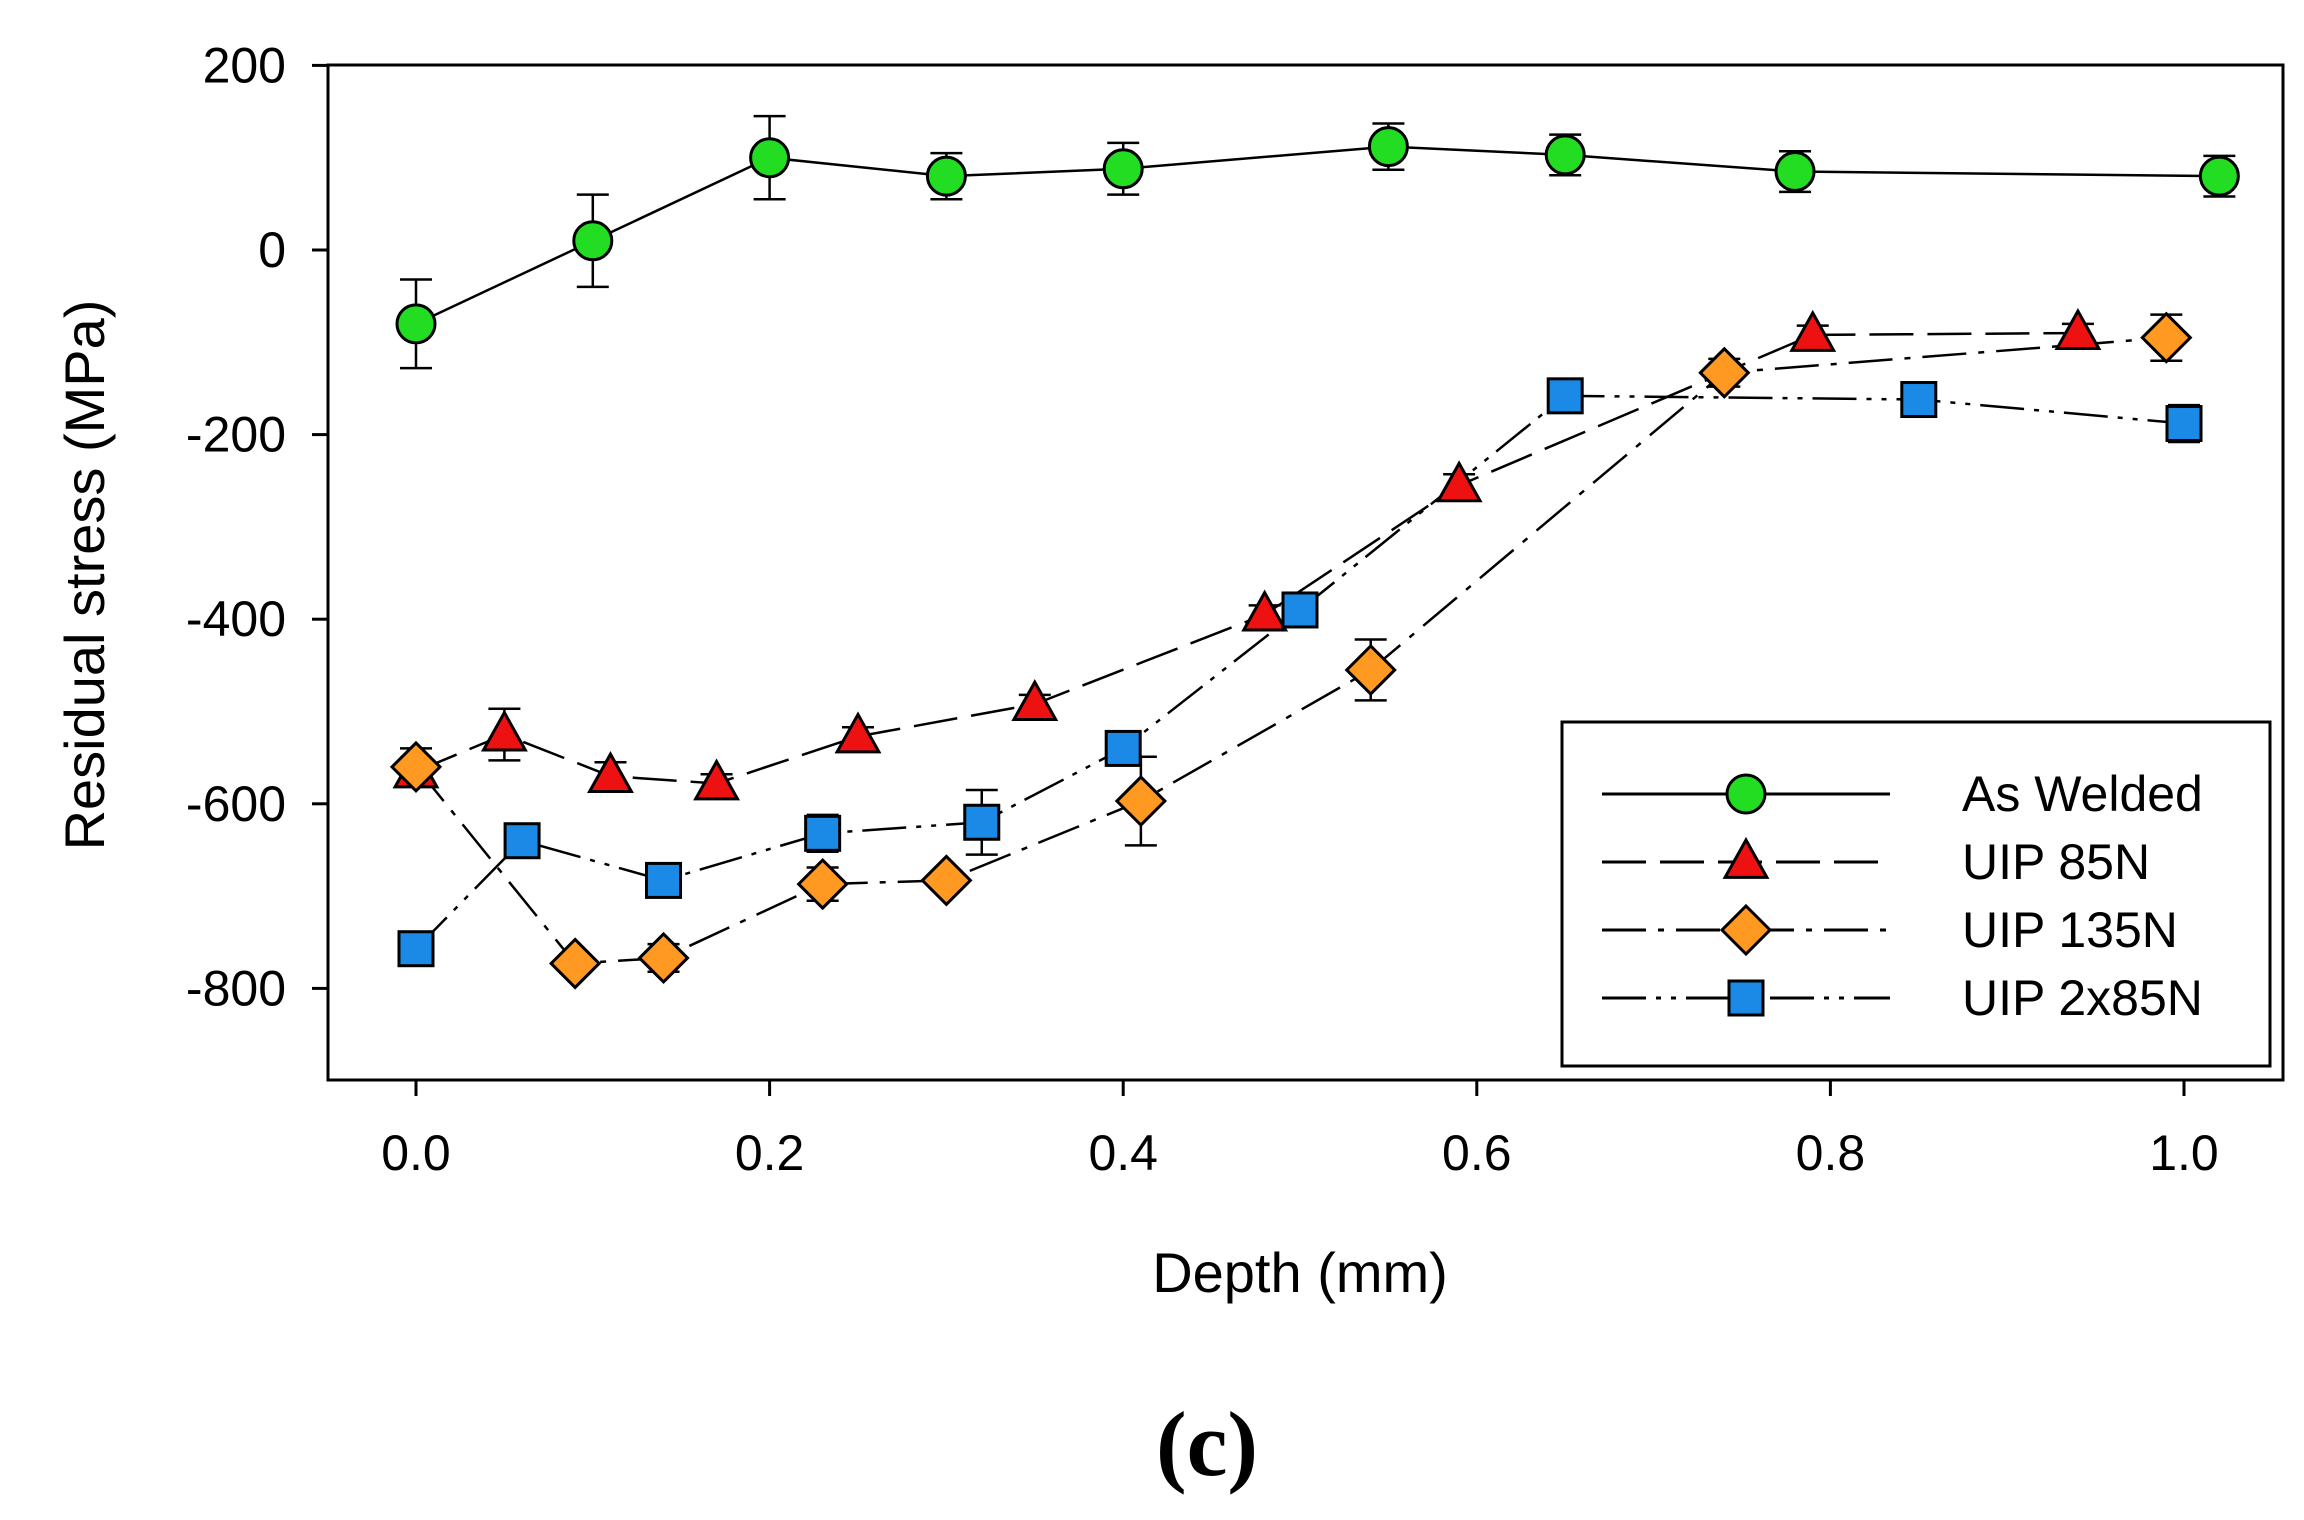  I want to click on y-tick-label: -800, so click(236, 988).